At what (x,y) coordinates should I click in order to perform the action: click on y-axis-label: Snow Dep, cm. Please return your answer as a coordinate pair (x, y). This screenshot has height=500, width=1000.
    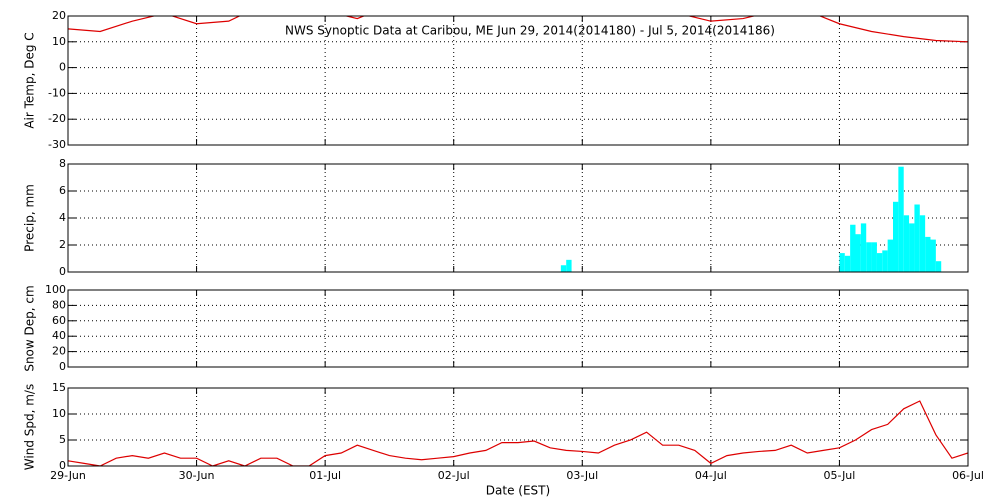
    Looking at the image, I should click on (30, 328).